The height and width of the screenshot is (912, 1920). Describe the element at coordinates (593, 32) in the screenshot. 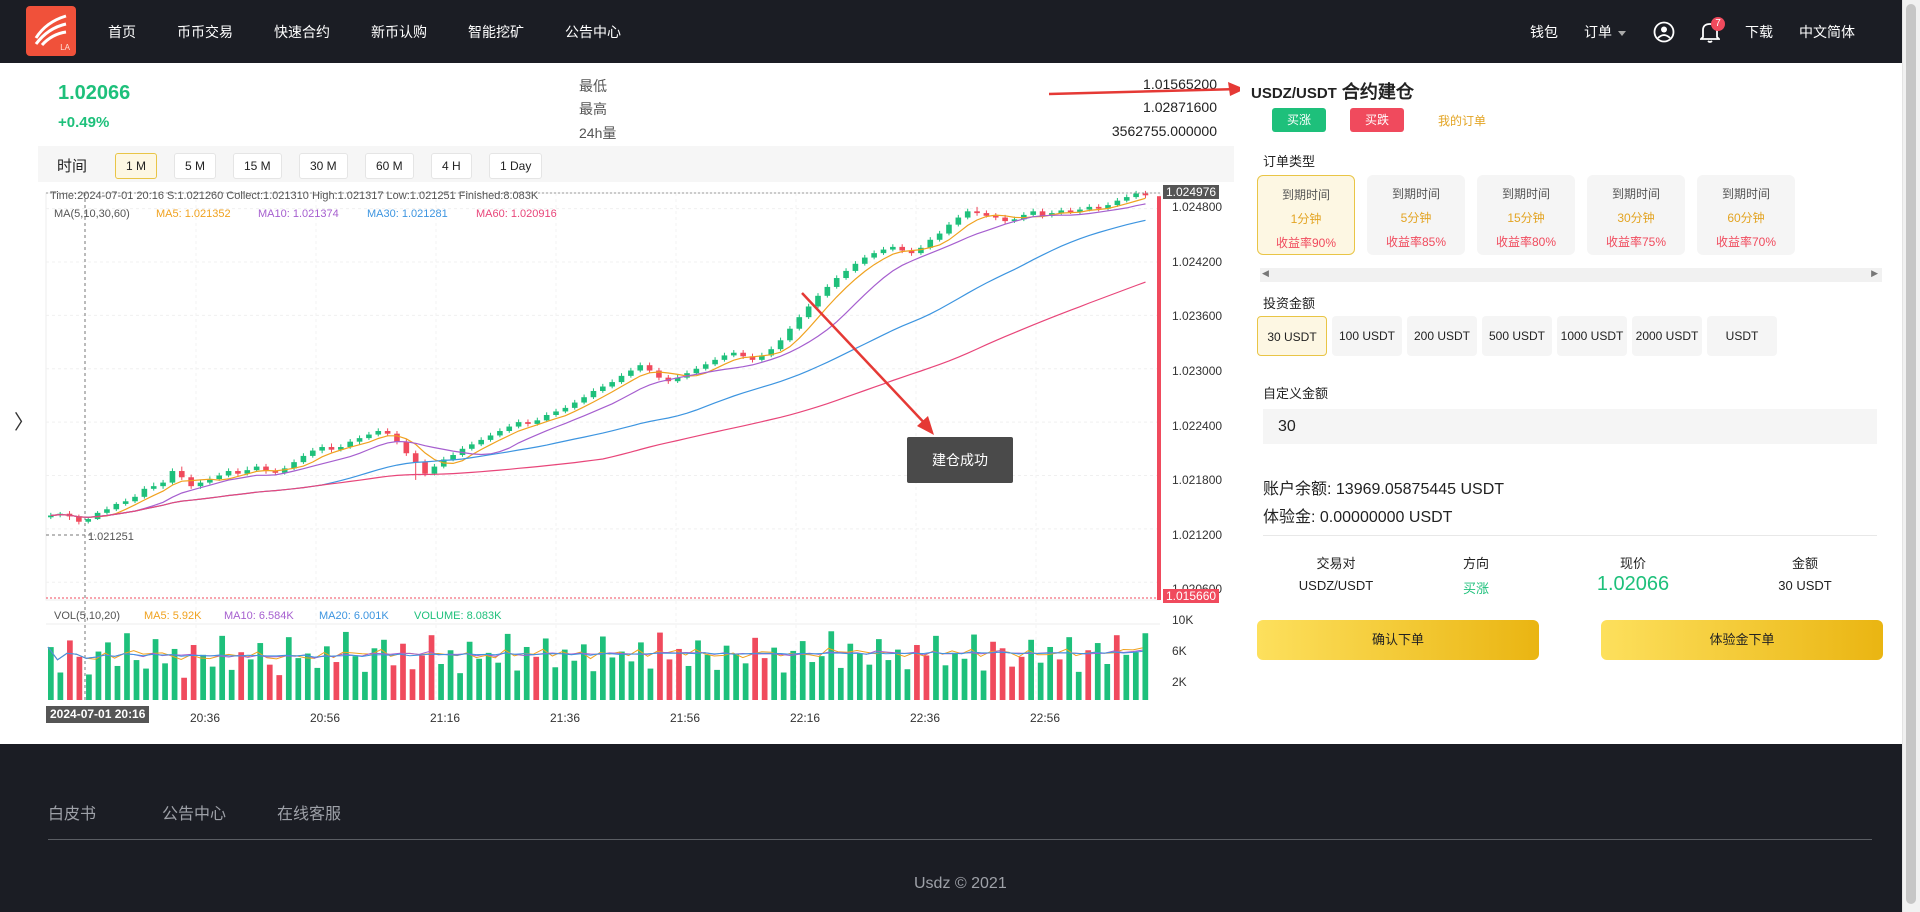

I see `nav-announcements: 公告中心` at that location.